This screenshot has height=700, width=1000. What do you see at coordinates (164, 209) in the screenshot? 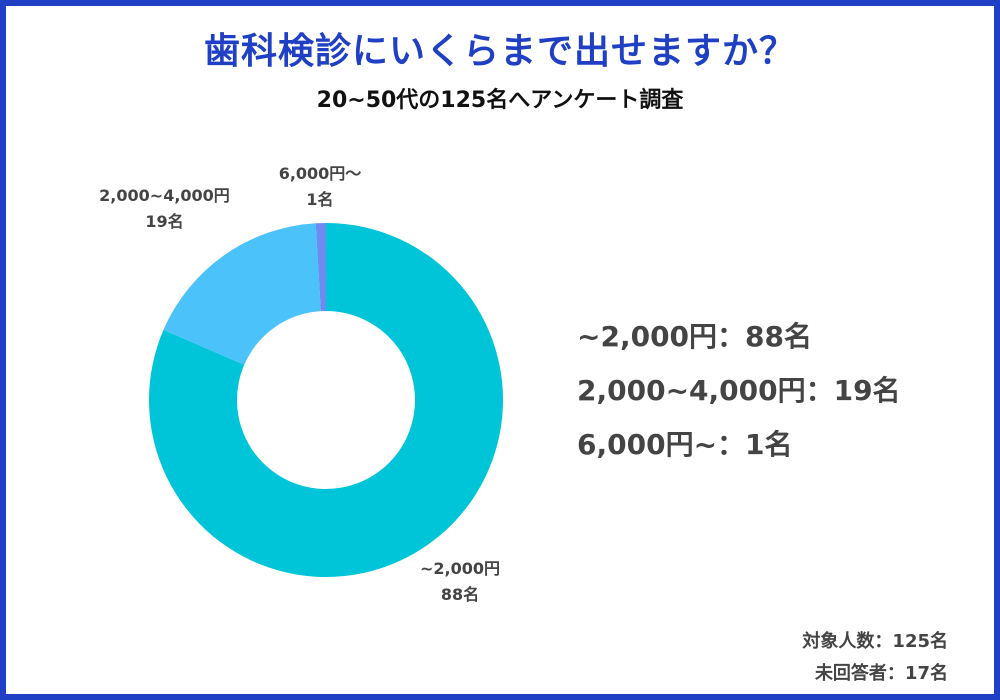
I see `callout-2000-4000: 2,000~4,000円 19名` at bounding box center [164, 209].